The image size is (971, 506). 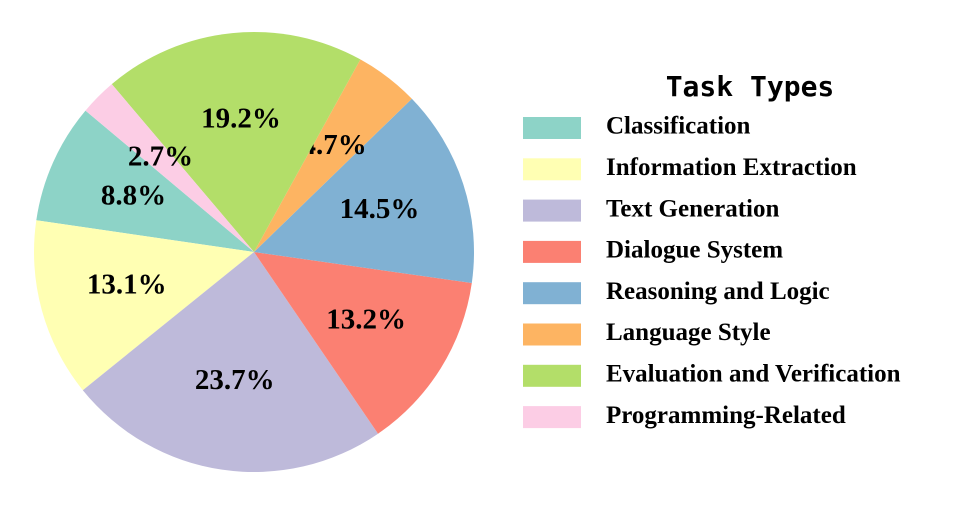 What do you see at coordinates (688, 332) in the screenshot?
I see `legend-label: Language Style` at bounding box center [688, 332].